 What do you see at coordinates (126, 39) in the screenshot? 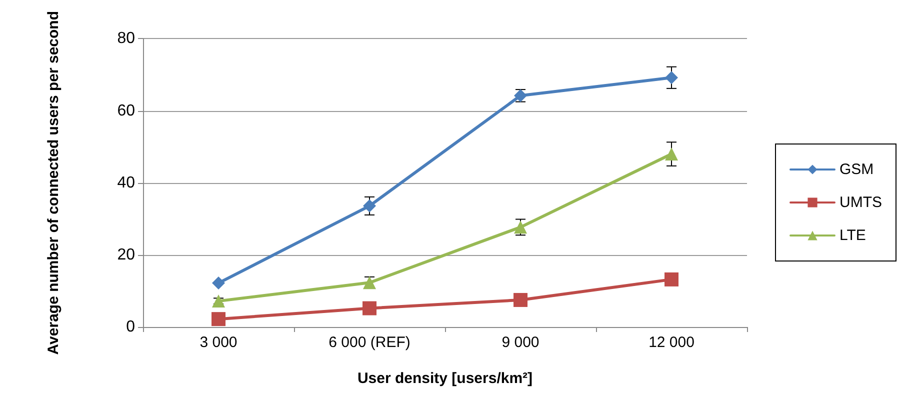
I see `y-tick-label: 80` at bounding box center [126, 39].